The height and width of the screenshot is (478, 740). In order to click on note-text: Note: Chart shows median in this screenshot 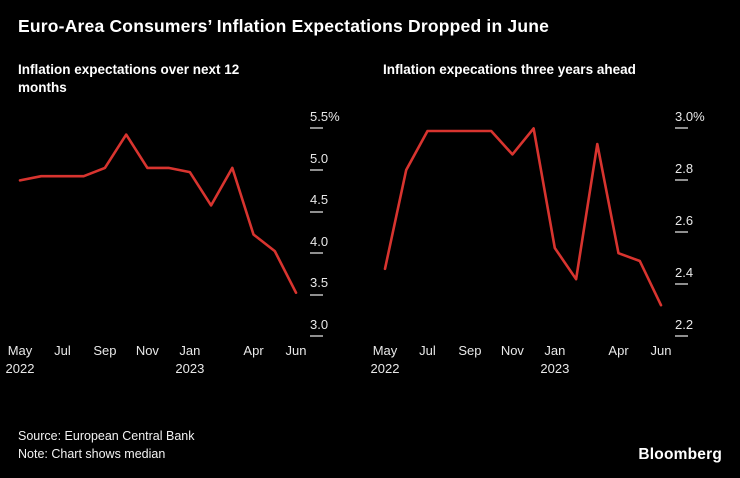, I will do `click(92, 454)`.